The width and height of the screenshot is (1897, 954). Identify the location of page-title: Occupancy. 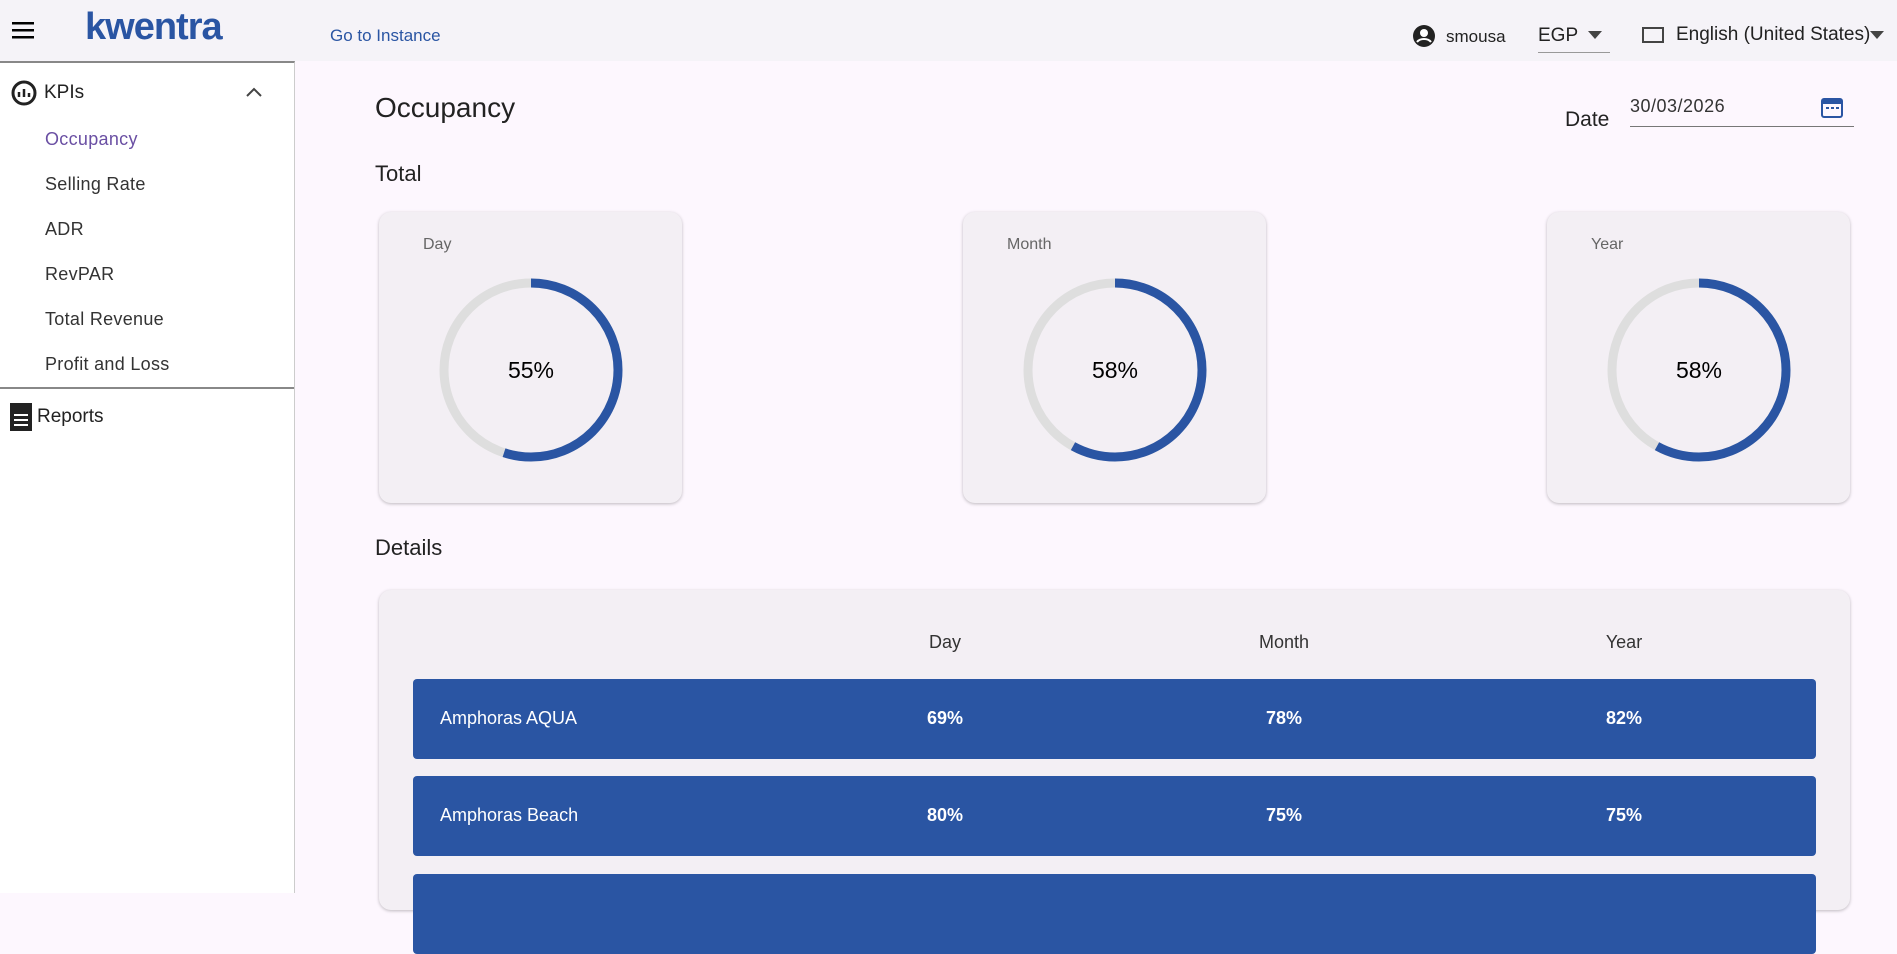
(445, 107).